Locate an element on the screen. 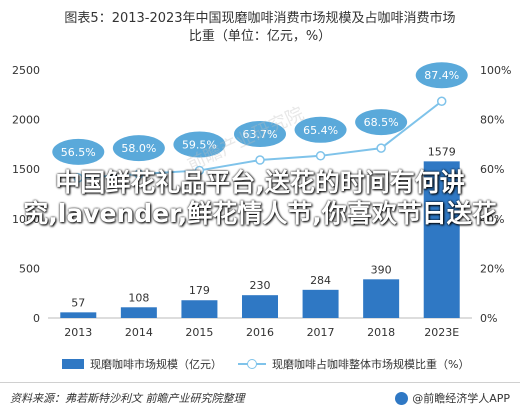 The image size is (520, 416). y-right-tick-label: 60% is located at coordinates (492, 169).